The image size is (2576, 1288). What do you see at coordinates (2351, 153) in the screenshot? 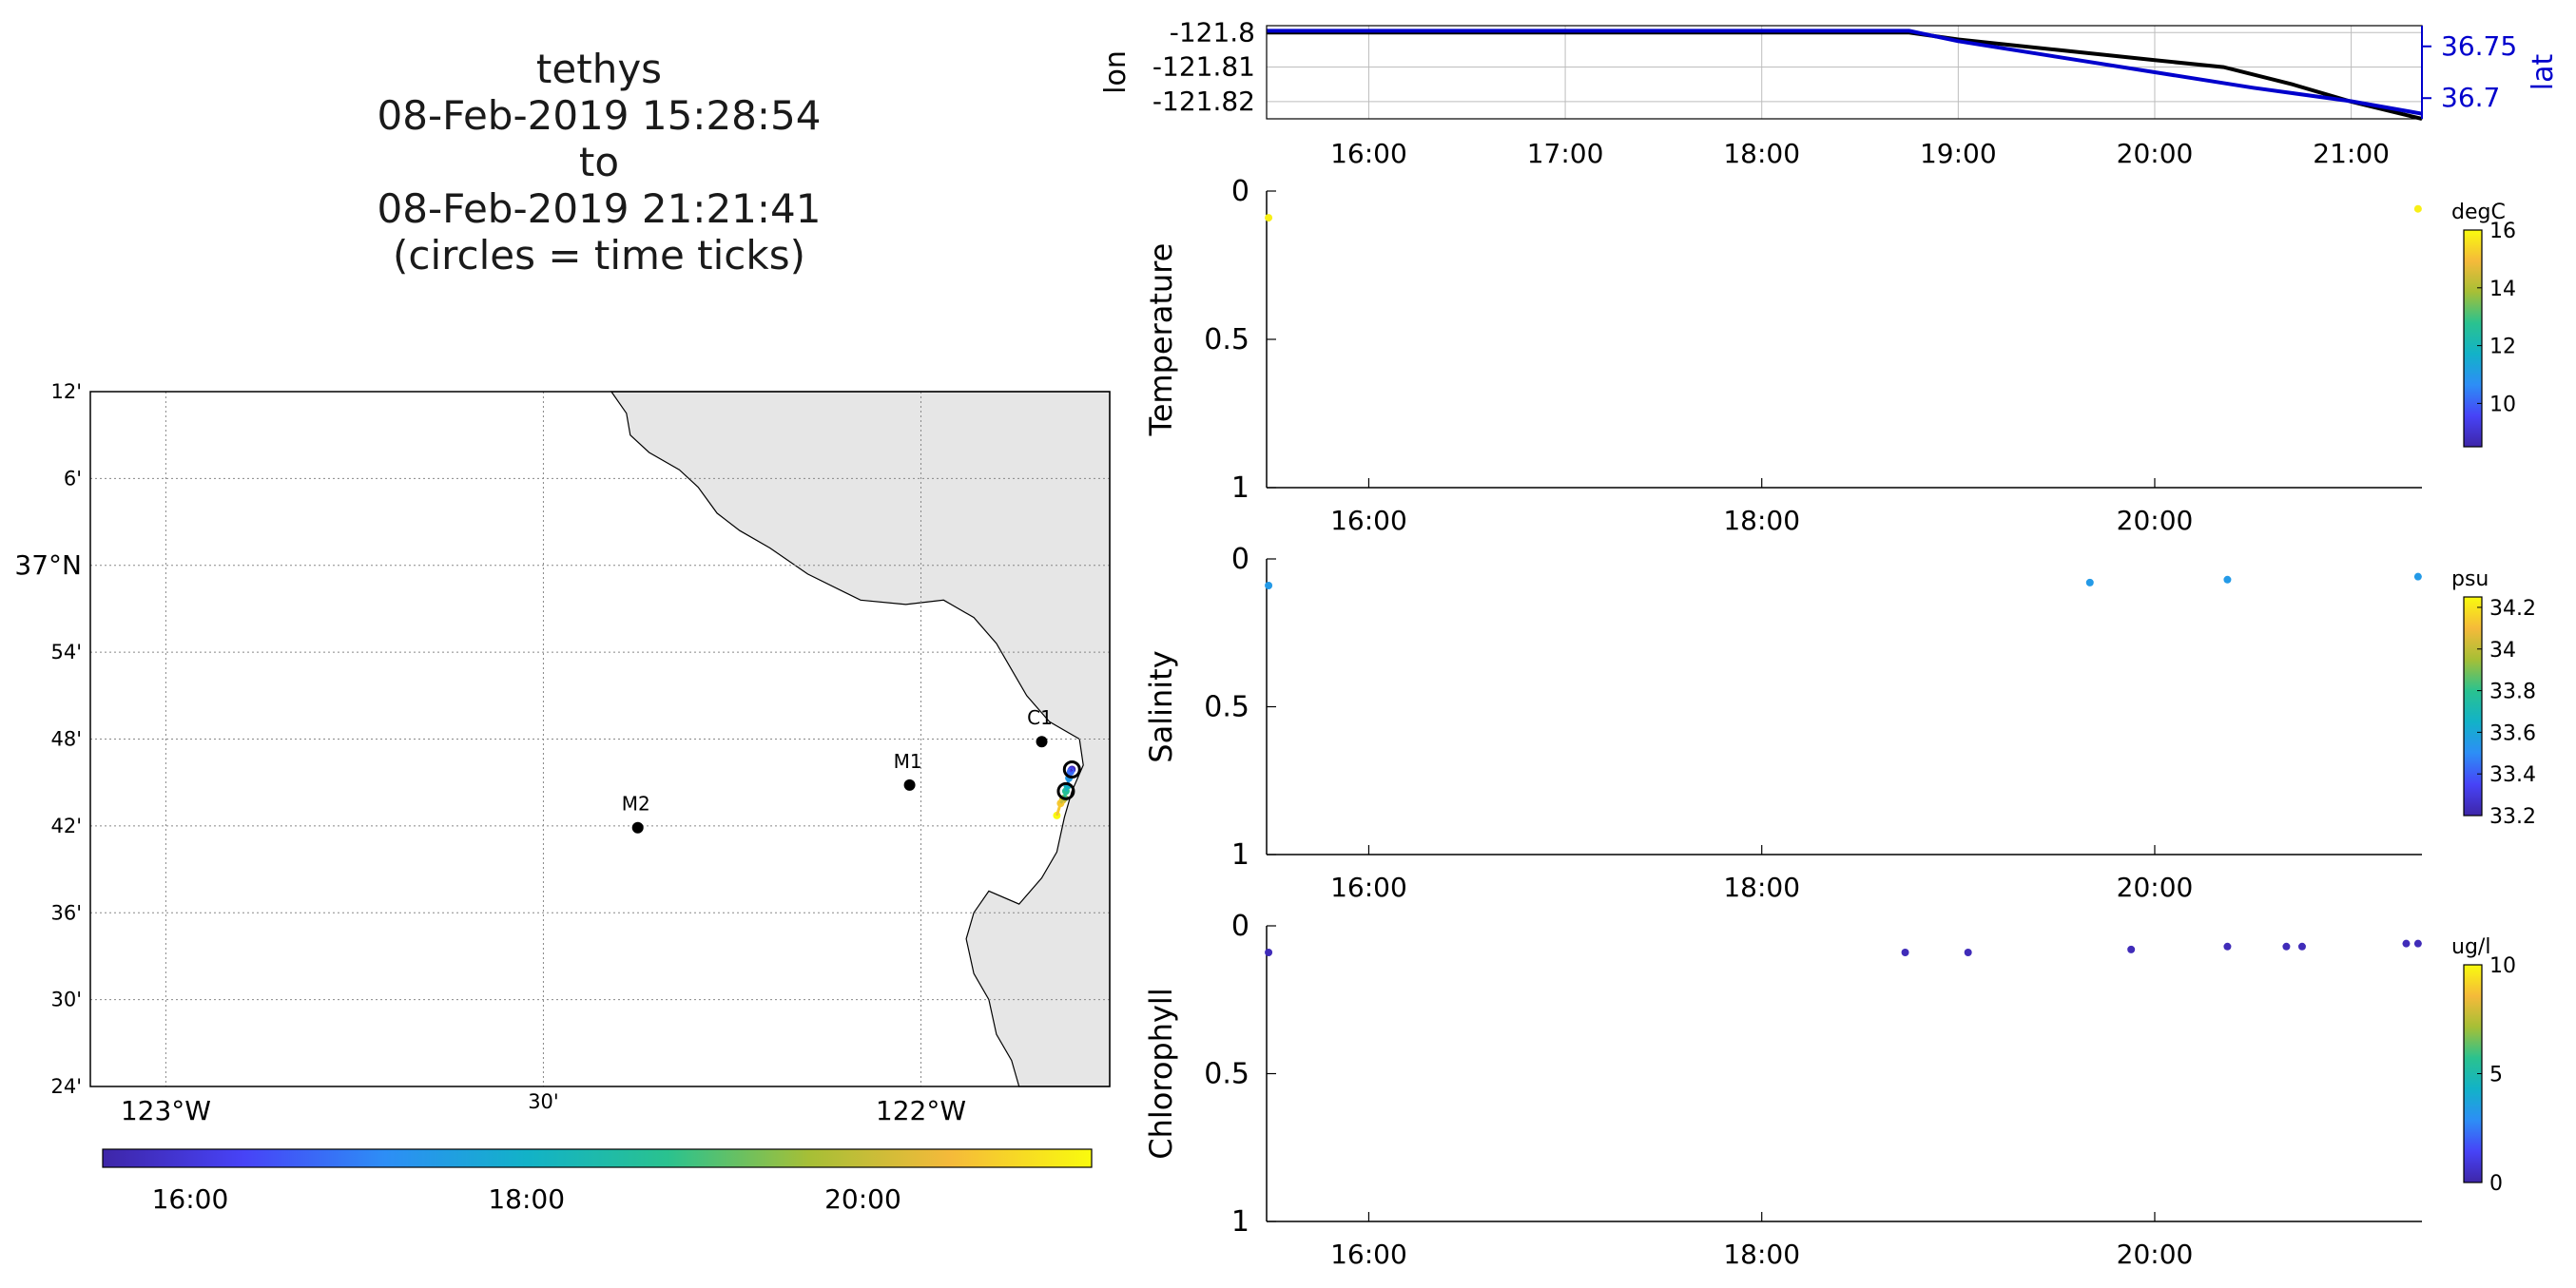
I see `lonlat-x-tick-label: 21:00` at bounding box center [2351, 153].